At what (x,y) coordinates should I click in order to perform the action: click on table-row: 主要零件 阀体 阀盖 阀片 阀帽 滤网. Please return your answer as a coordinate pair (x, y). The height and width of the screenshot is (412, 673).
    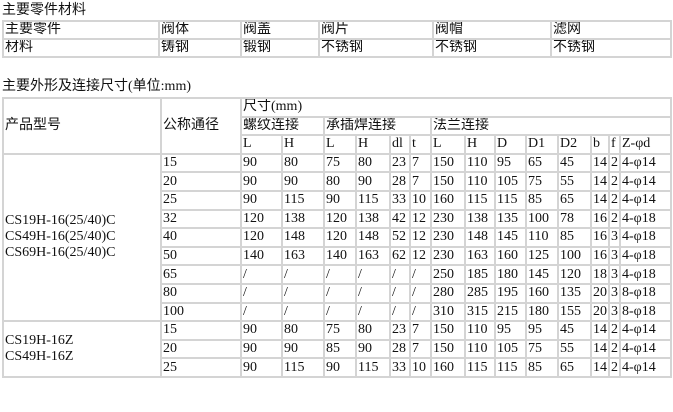
    Looking at the image, I should click on (337, 30).